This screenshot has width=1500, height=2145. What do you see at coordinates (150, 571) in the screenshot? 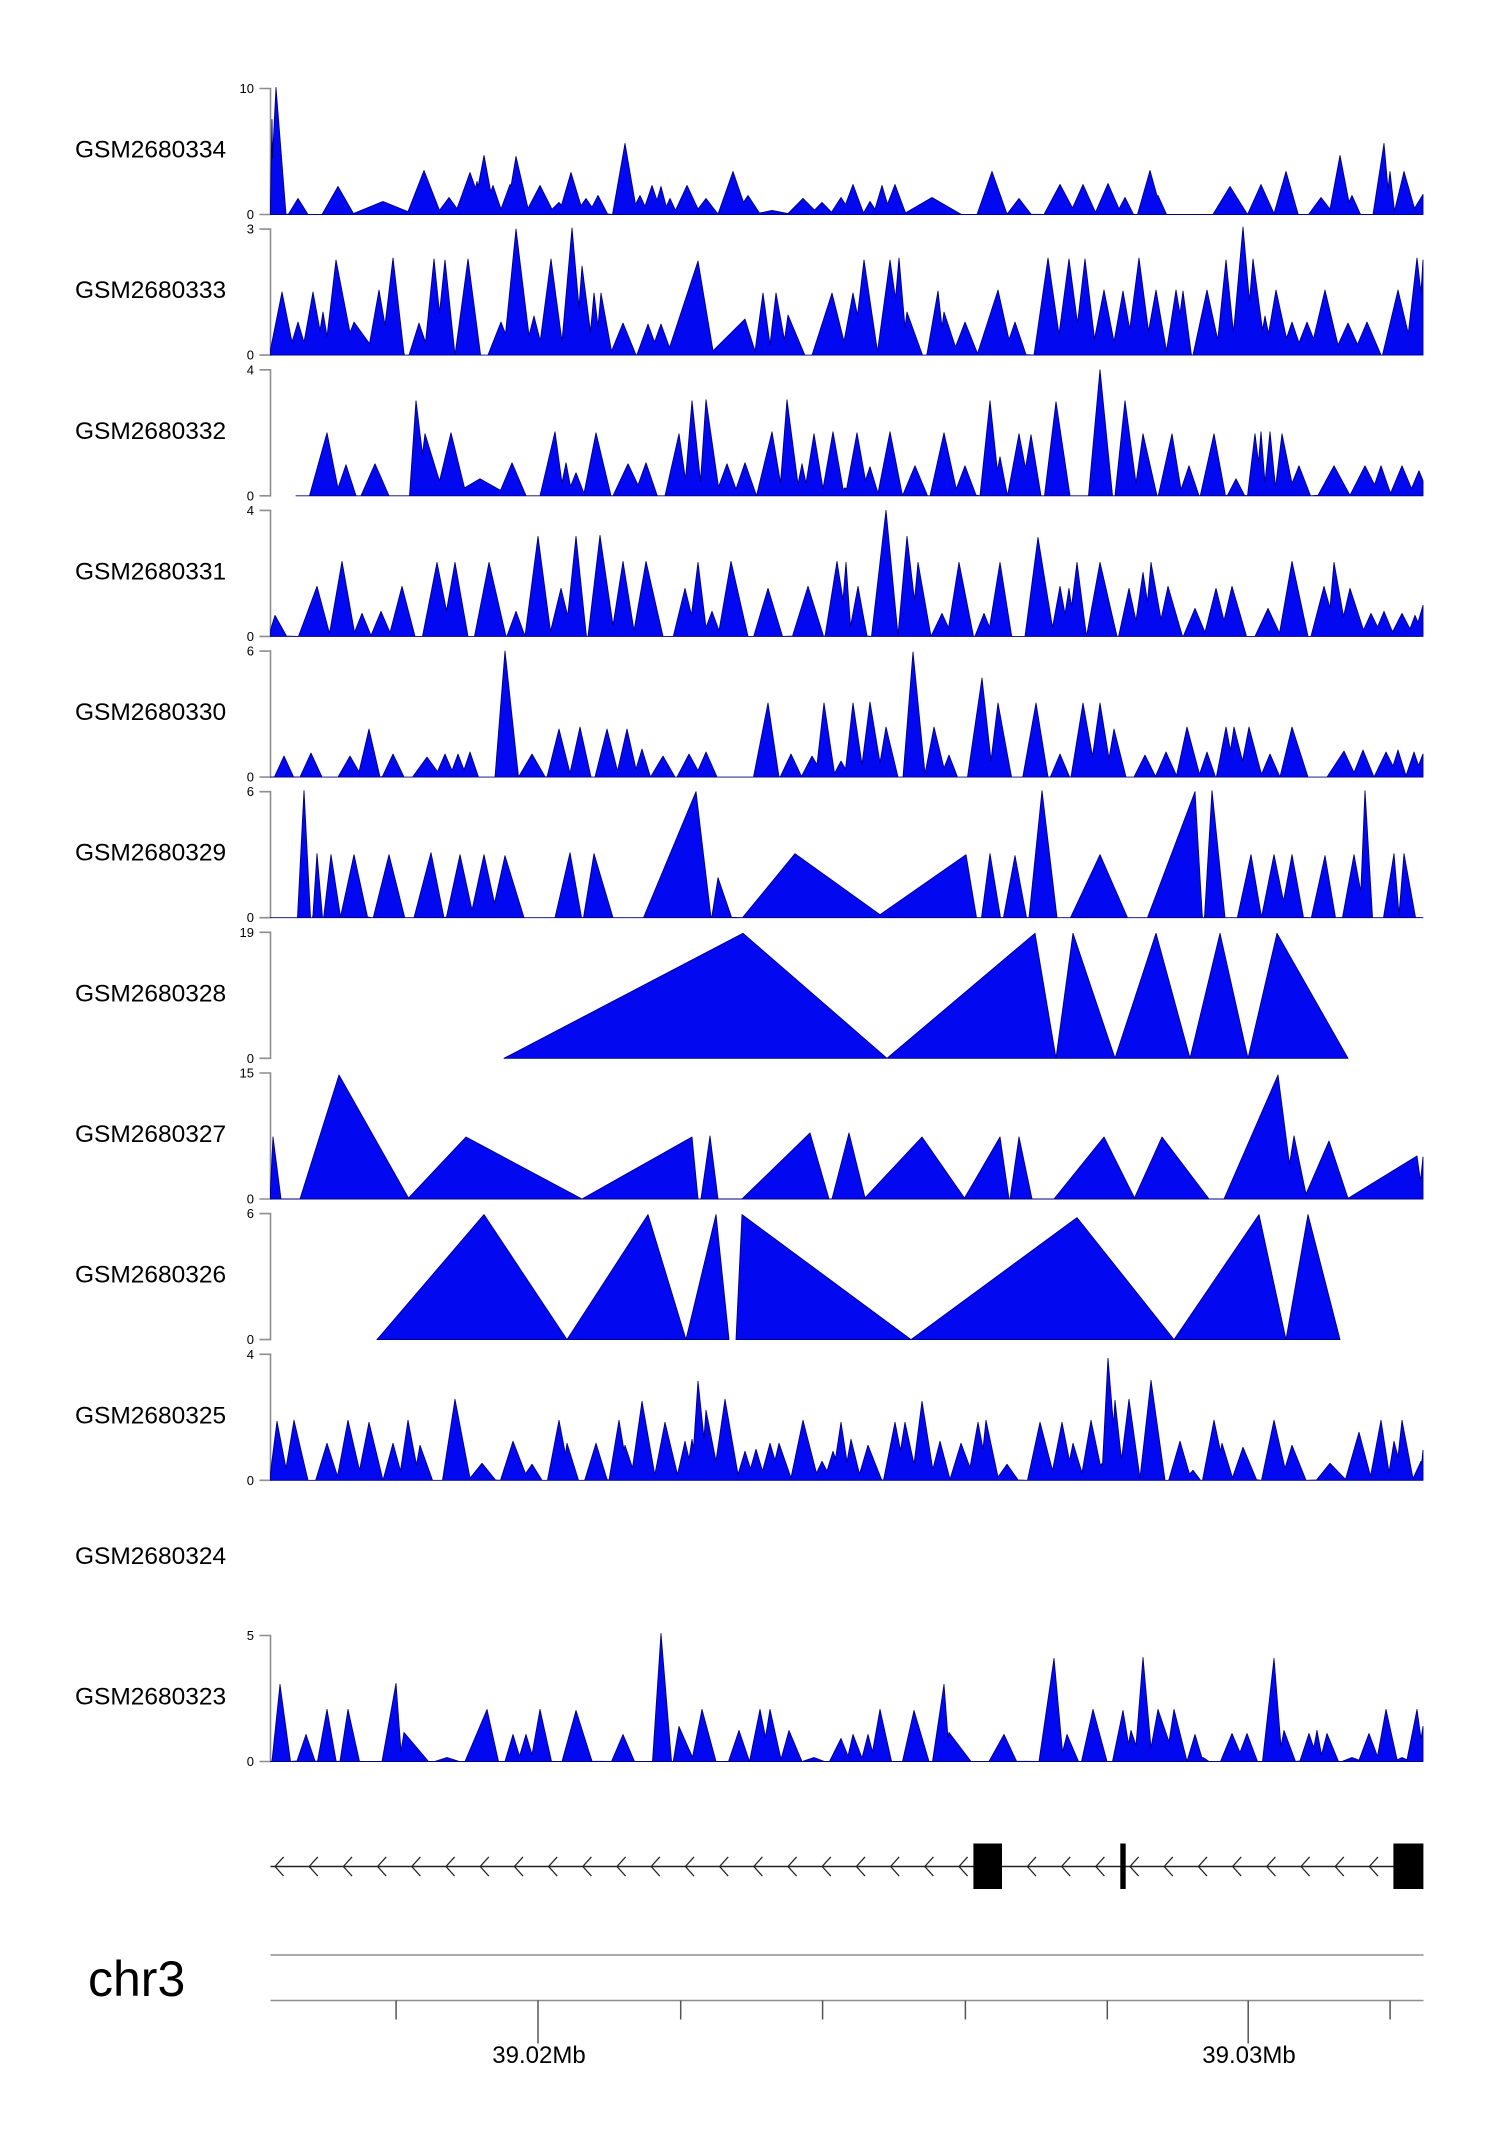
I see `svg-text: GSM2680331` at bounding box center [150, 571].